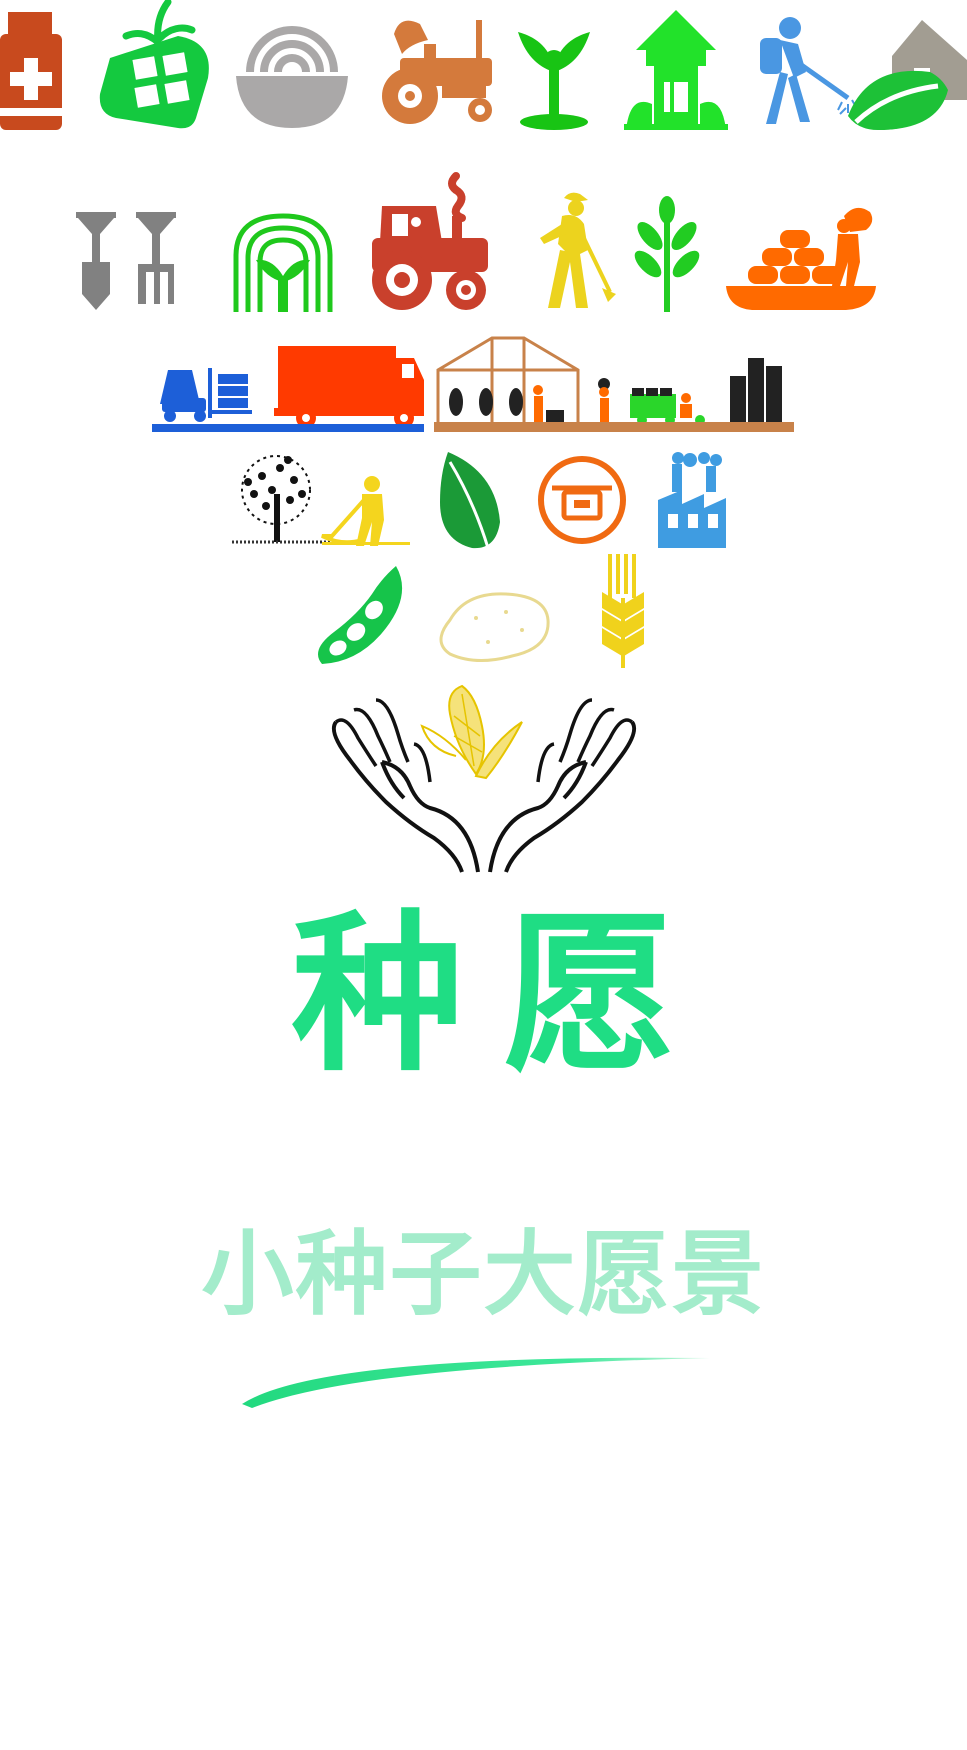  I want to click on noodle-bowl-icon, so click(292, 77).